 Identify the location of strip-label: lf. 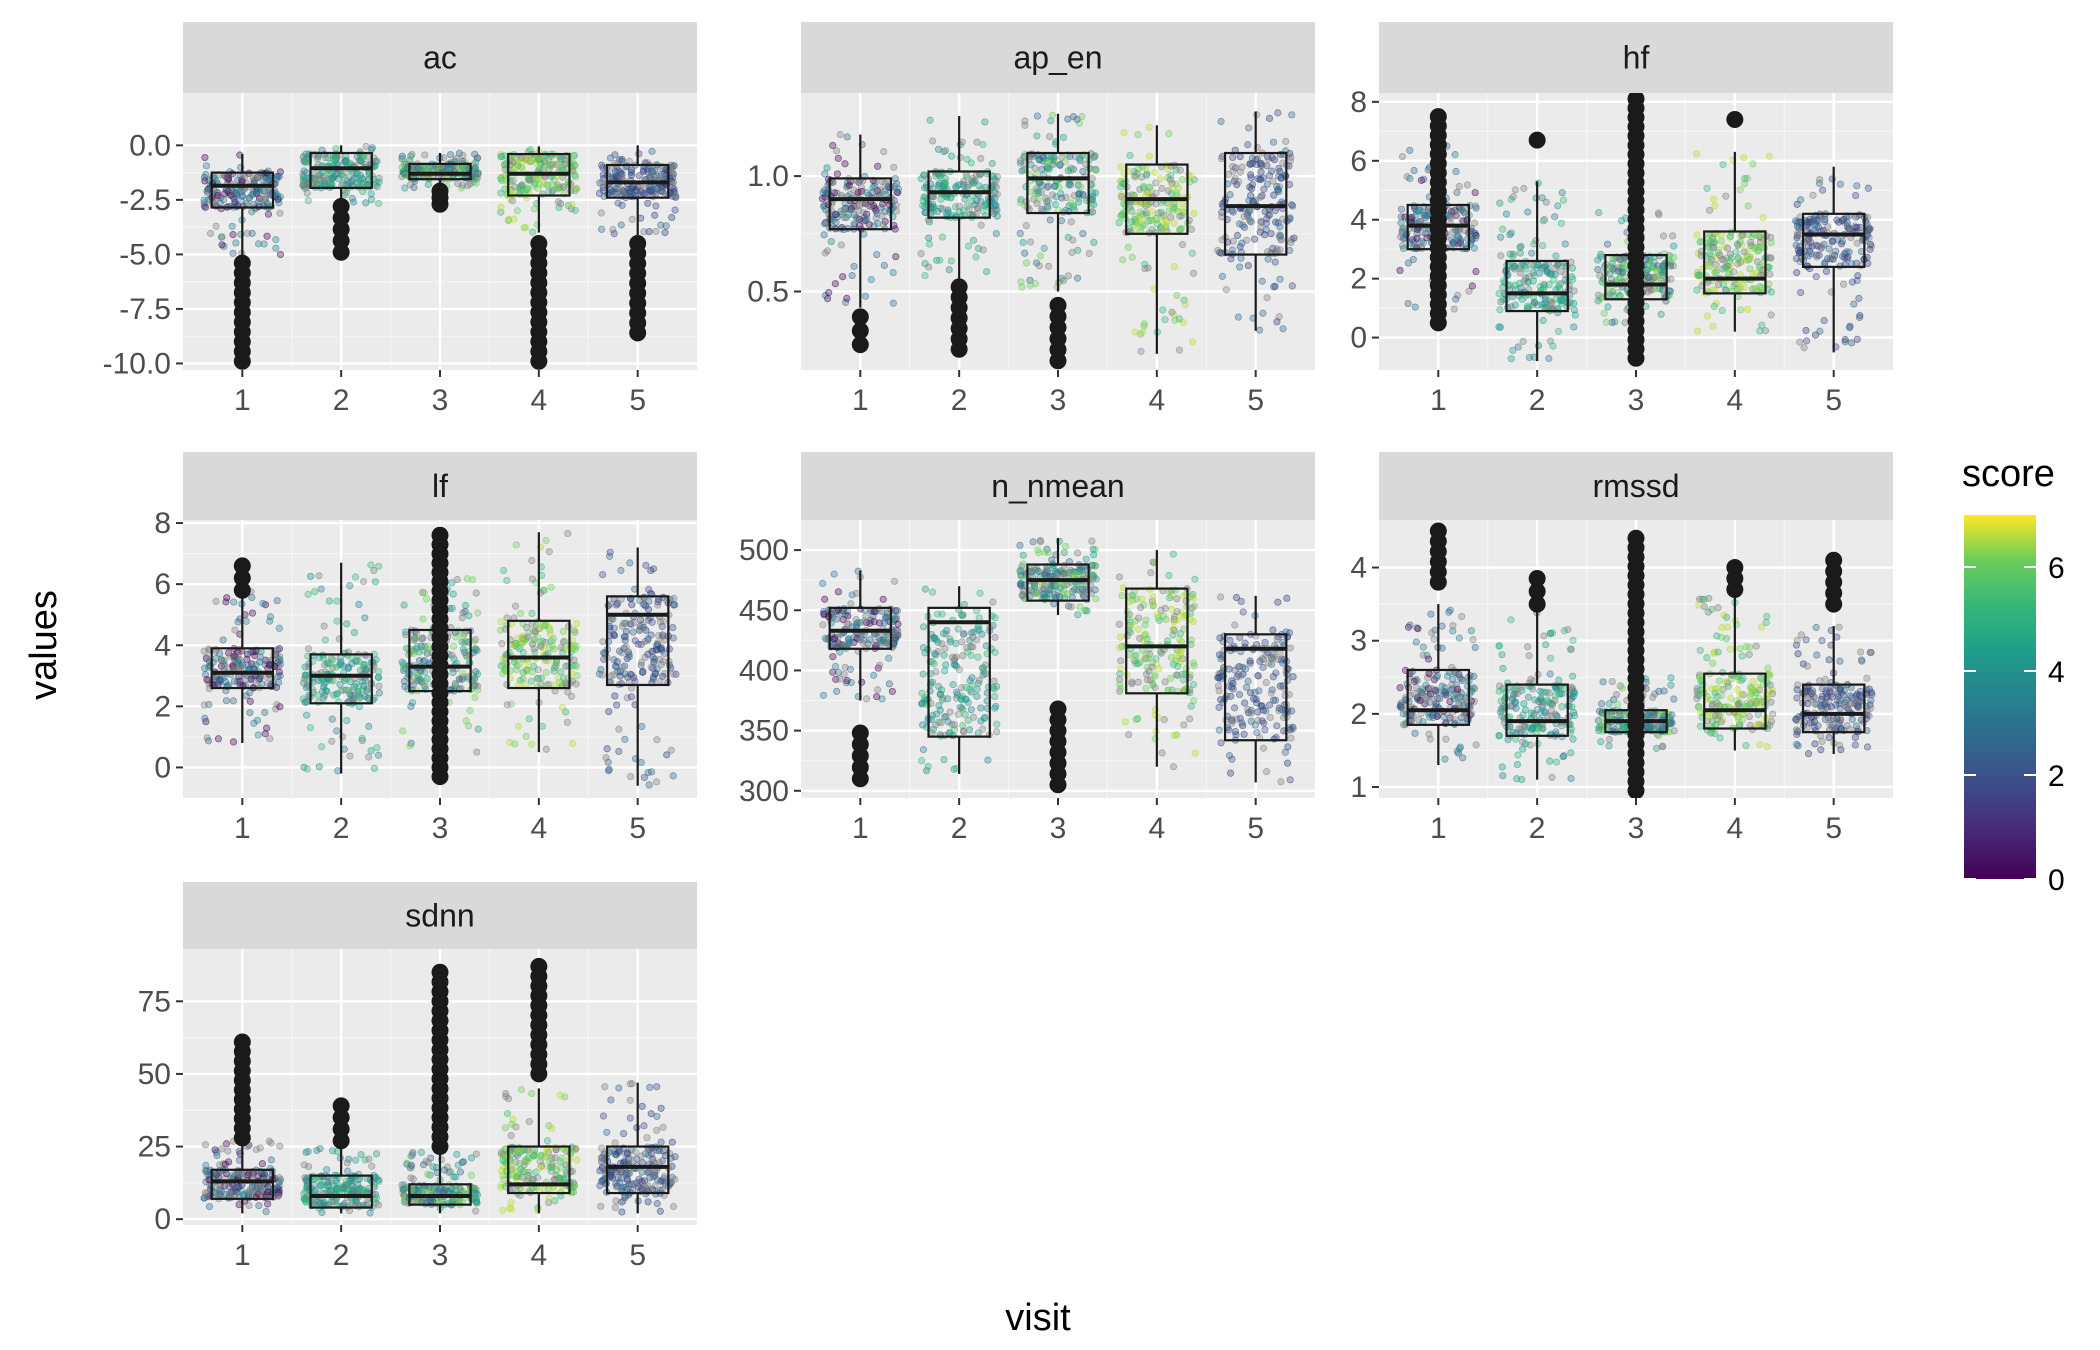
(440, 486).